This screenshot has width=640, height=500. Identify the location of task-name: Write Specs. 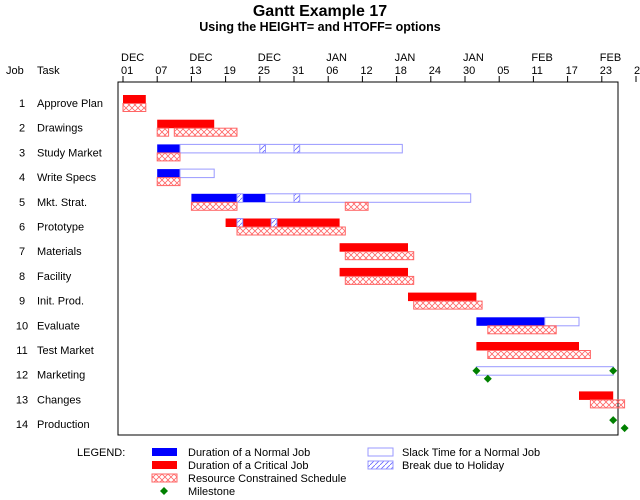
(67, 178).